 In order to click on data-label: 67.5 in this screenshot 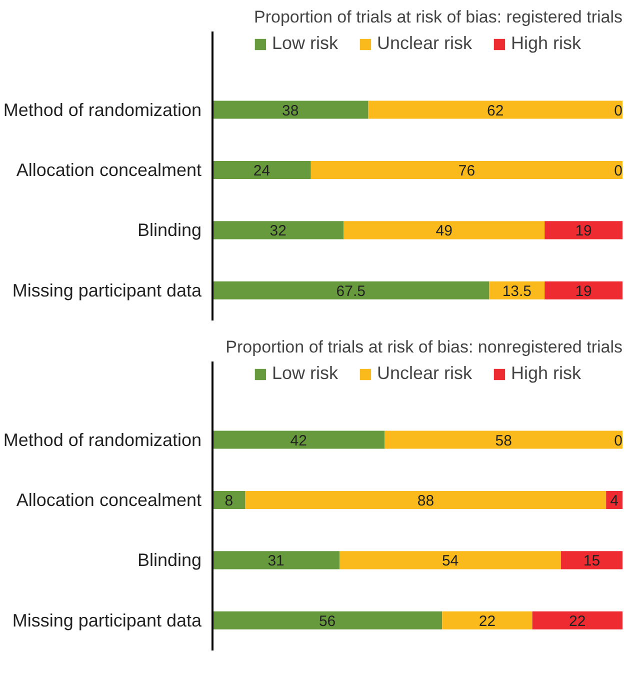, I will do `click(351, 291)`.